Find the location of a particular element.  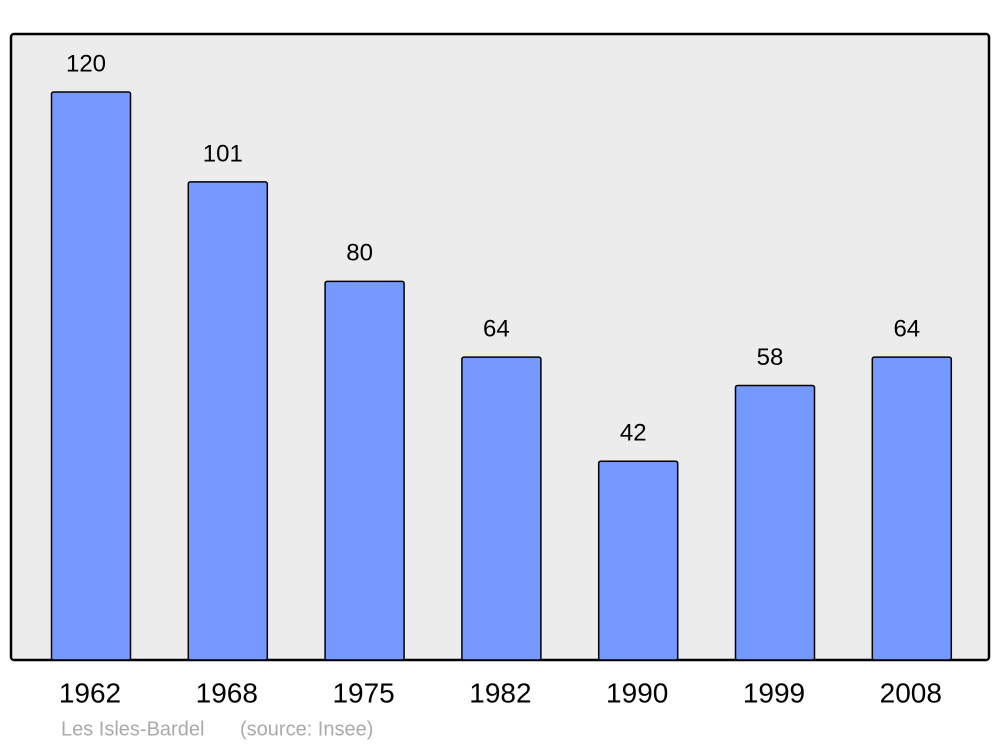

x-tick-label: 1990 is located at coordinates (637, 692).